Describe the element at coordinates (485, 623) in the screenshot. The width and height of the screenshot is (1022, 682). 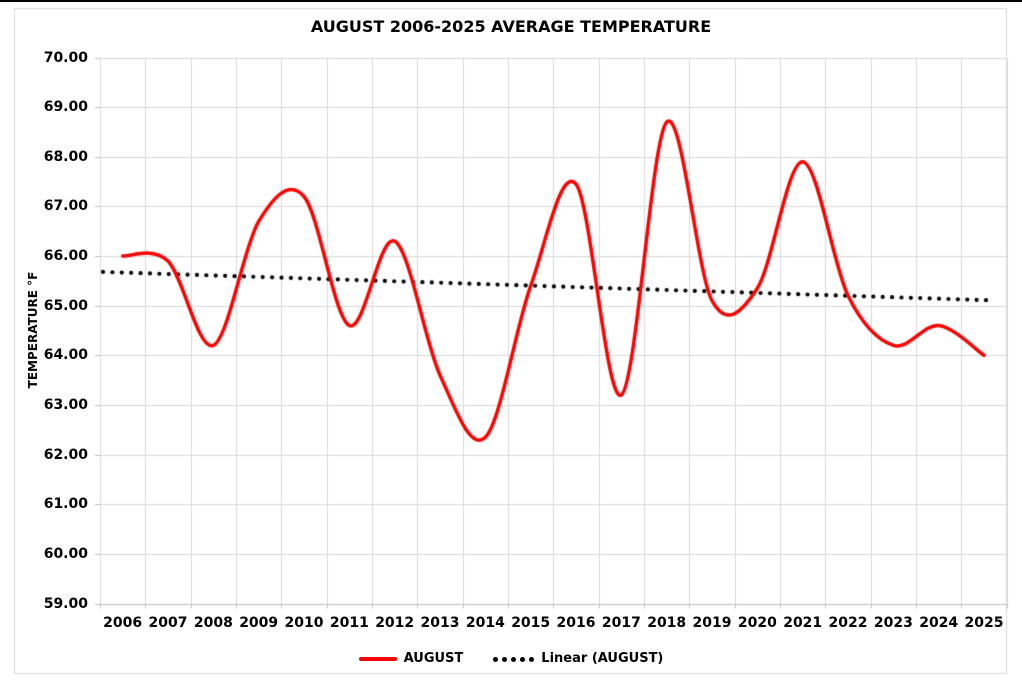
I see `x-tick-label: 2014` at that location.